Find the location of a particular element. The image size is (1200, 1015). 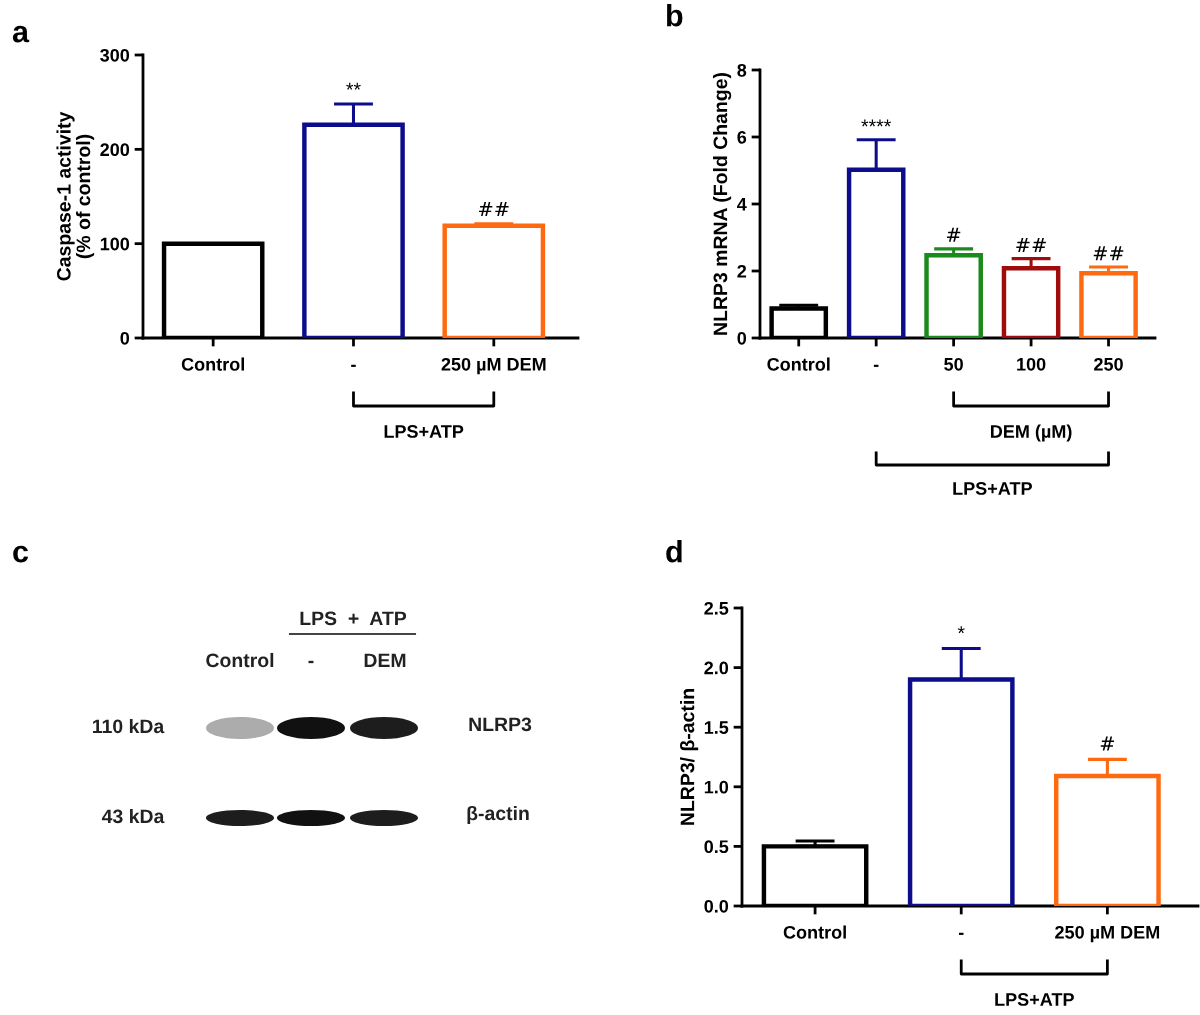

text: β-actin is located at coordinates (498, 815).